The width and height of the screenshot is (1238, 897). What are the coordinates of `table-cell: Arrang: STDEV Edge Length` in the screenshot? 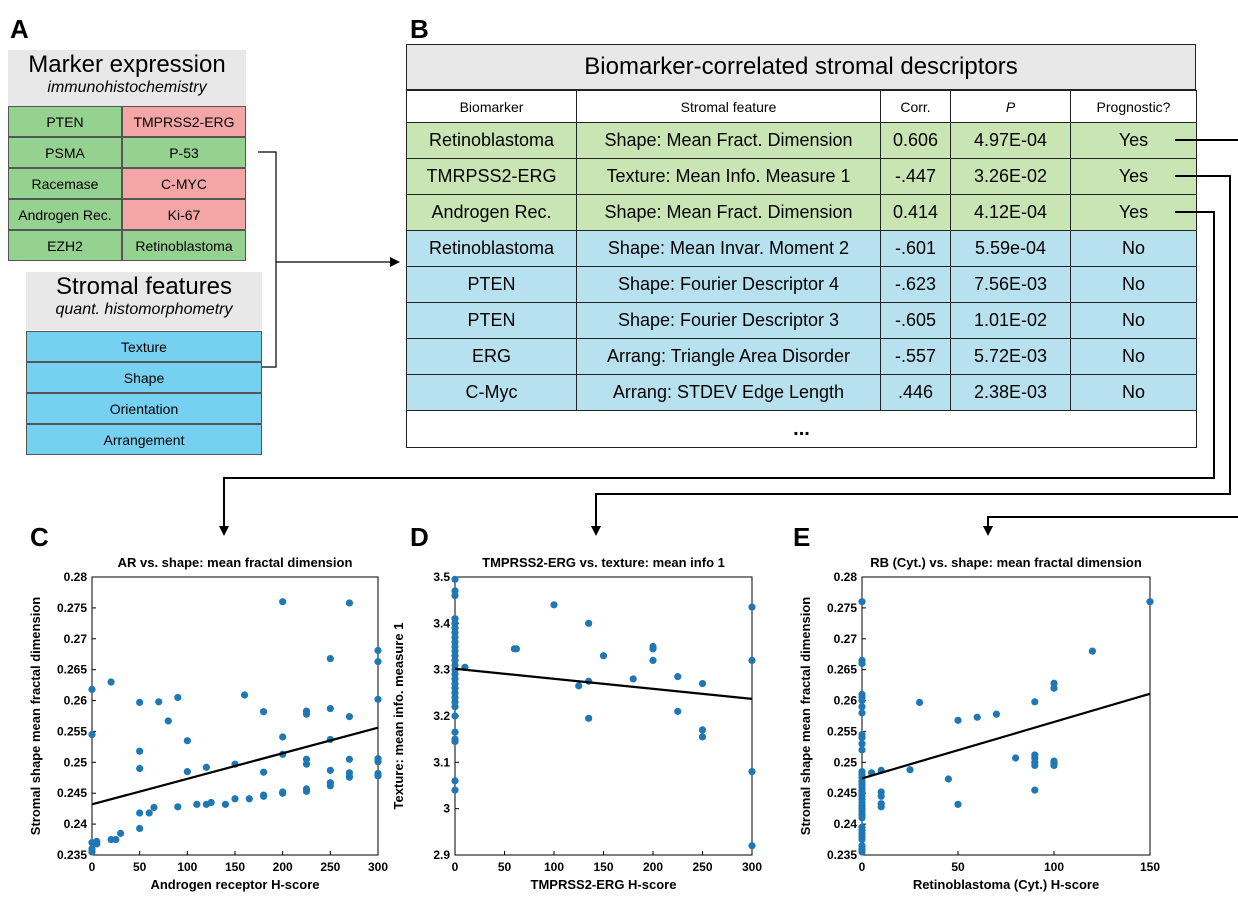 It's located at (728, 392).